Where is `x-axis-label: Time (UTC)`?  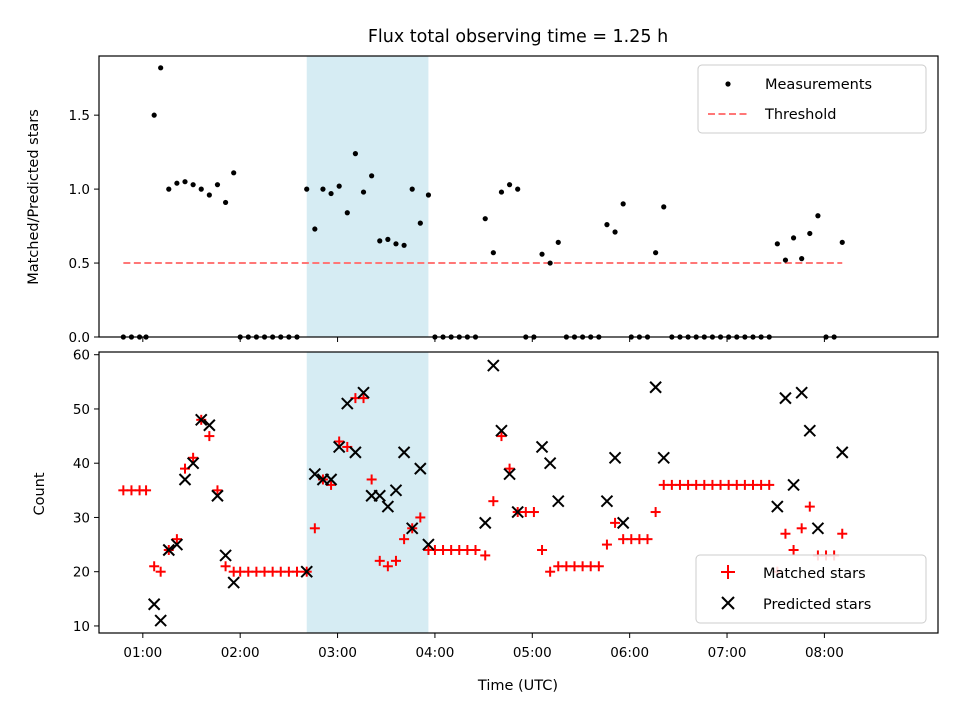 x-axis-label: Time (UTC) is located at coordinates (517, 686).